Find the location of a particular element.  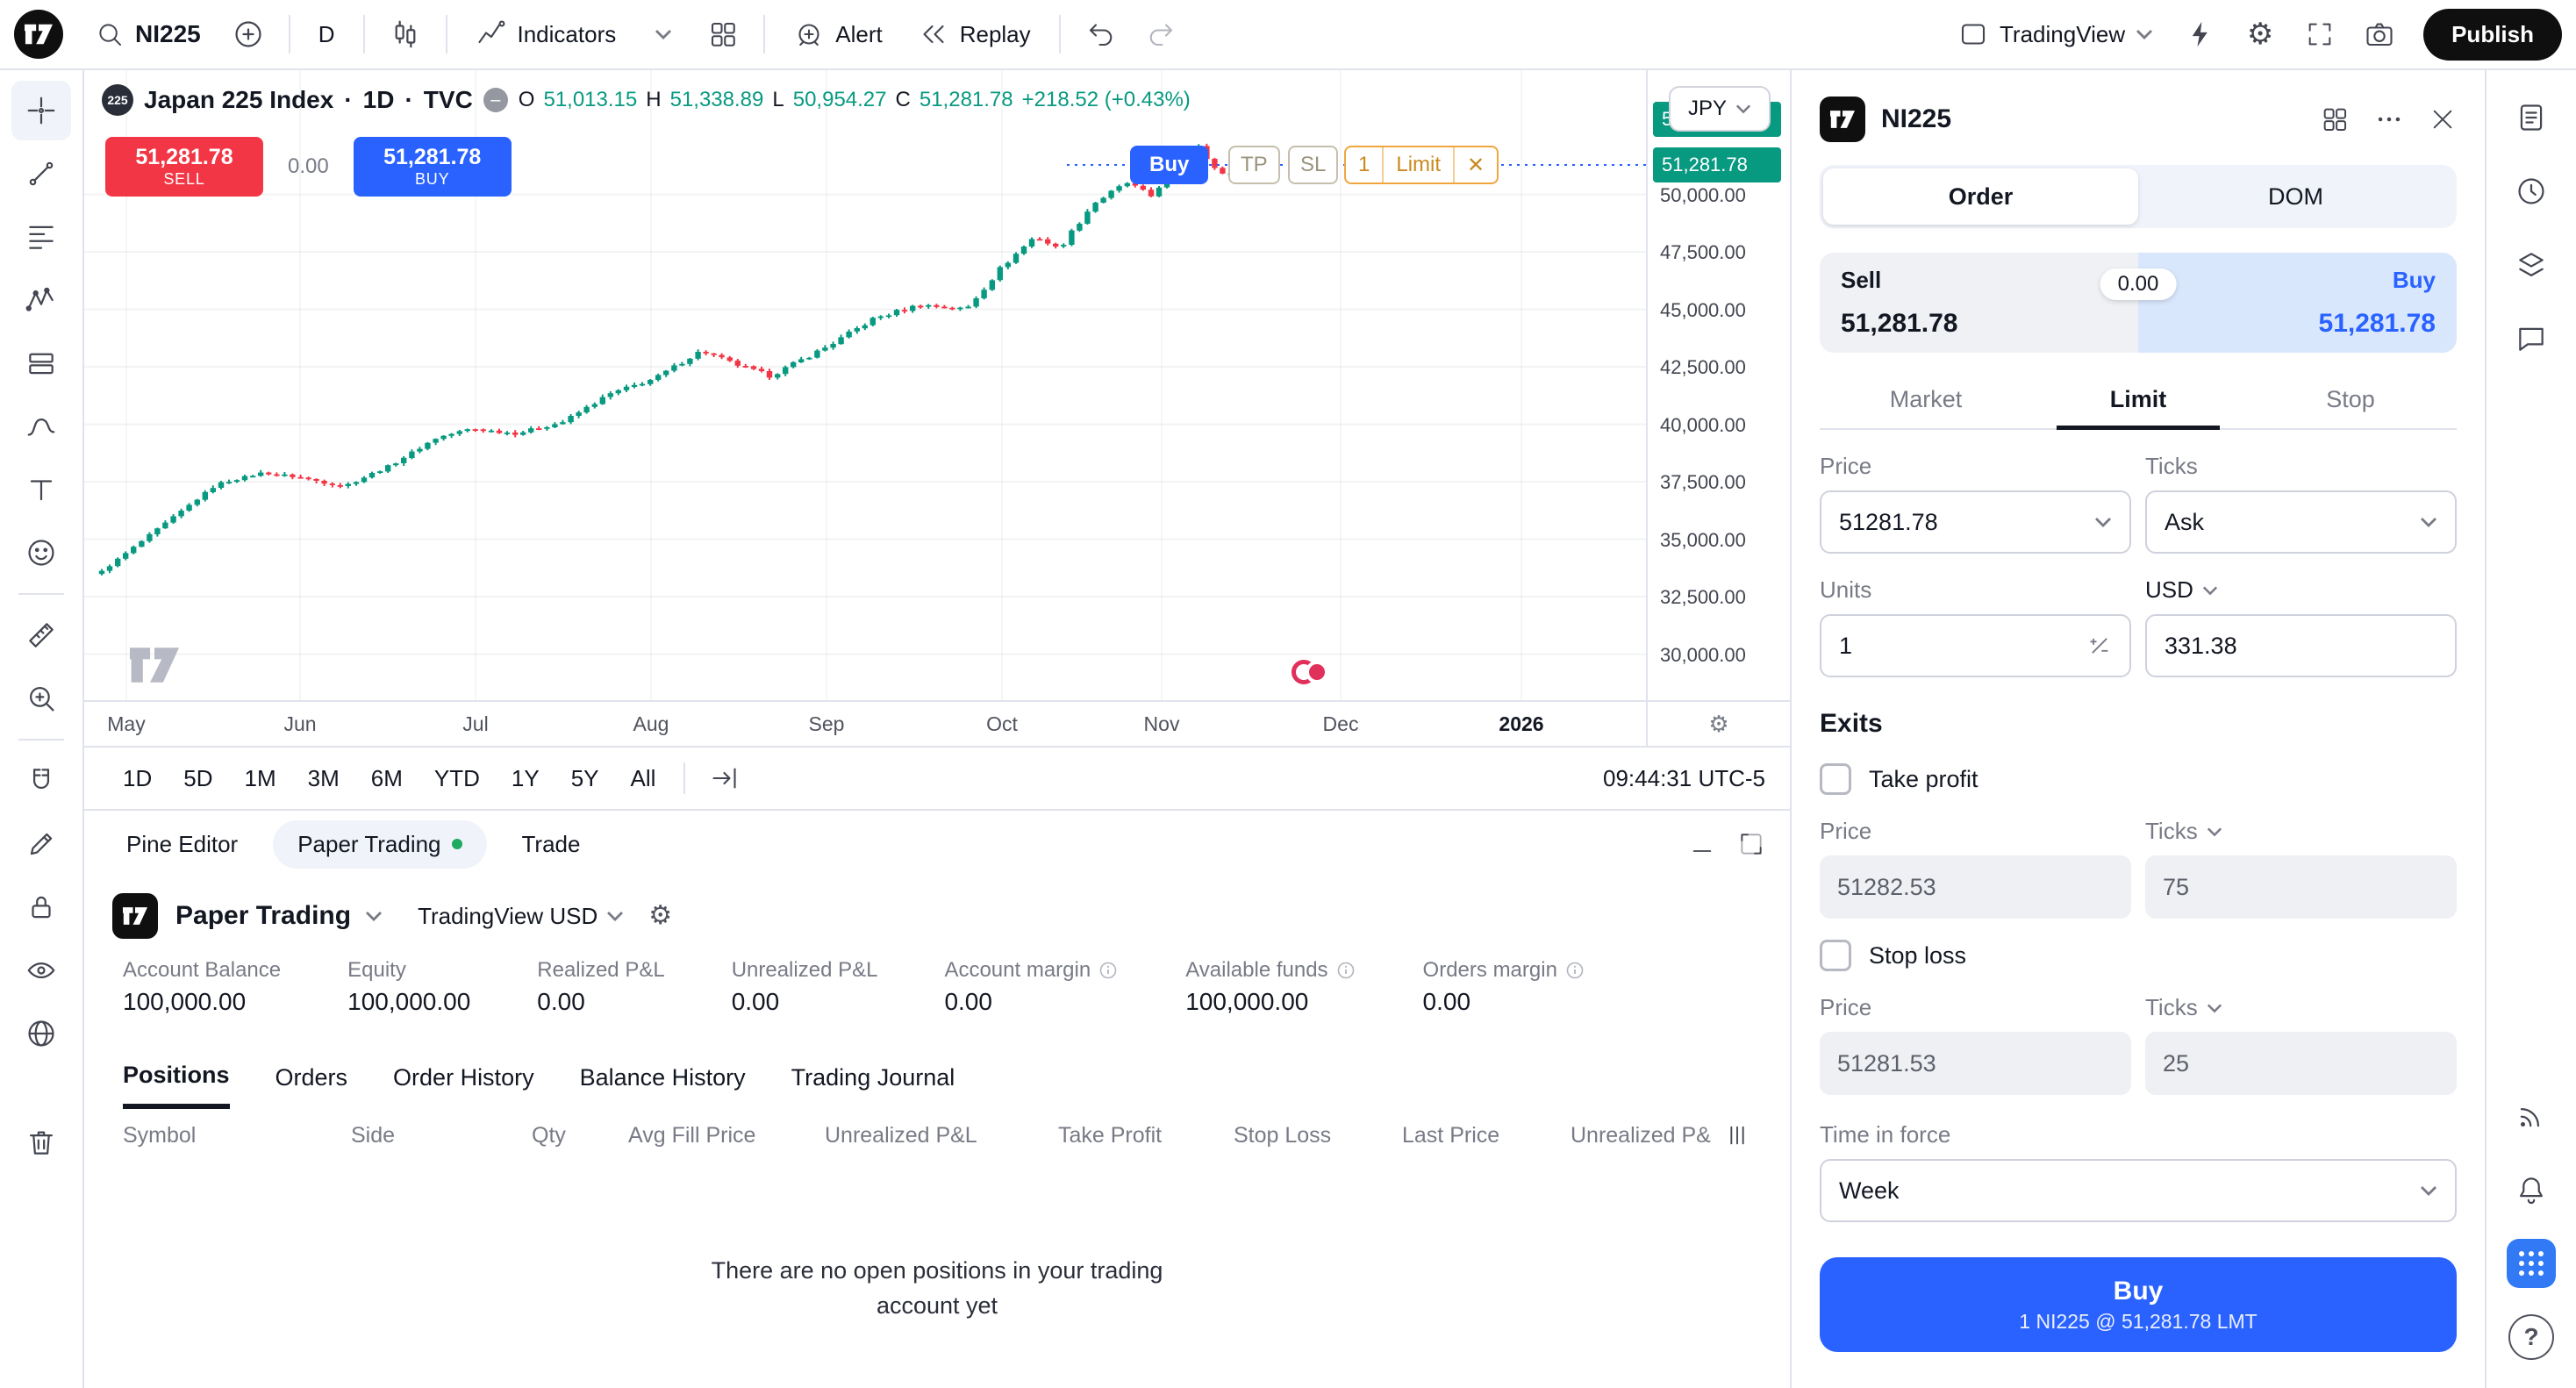

indicator-templates-button is located at coordinates (723, 34).